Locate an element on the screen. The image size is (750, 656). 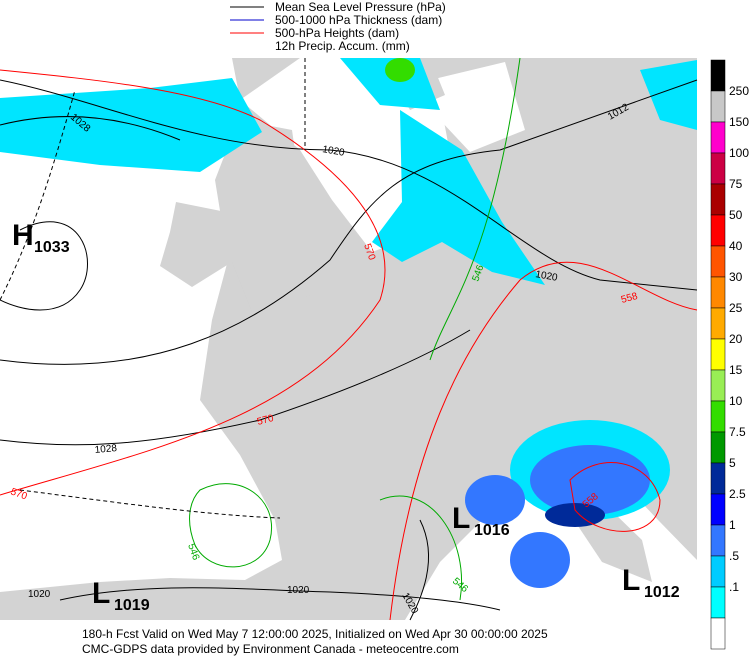
colorbar-label: 40 is located at coordinates (736, 246).